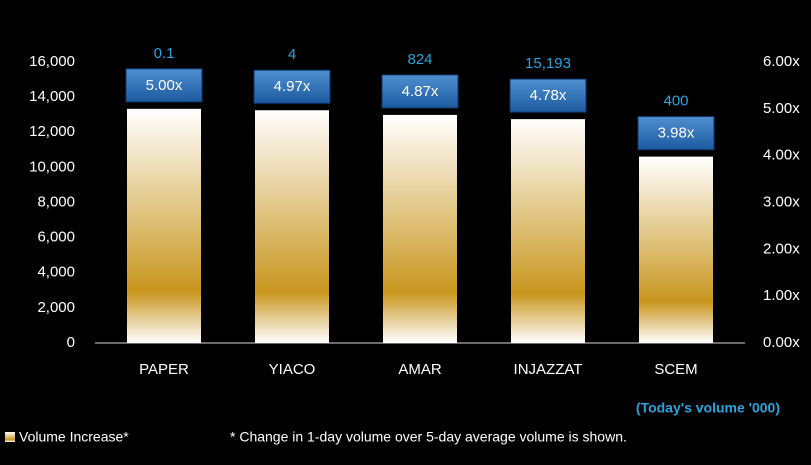 The width and height of the screenshot is (811, 465). Describe the element at coordinates (781, 155) in the screenshot. I see `y2-tick-label: 4.00x` at that location.